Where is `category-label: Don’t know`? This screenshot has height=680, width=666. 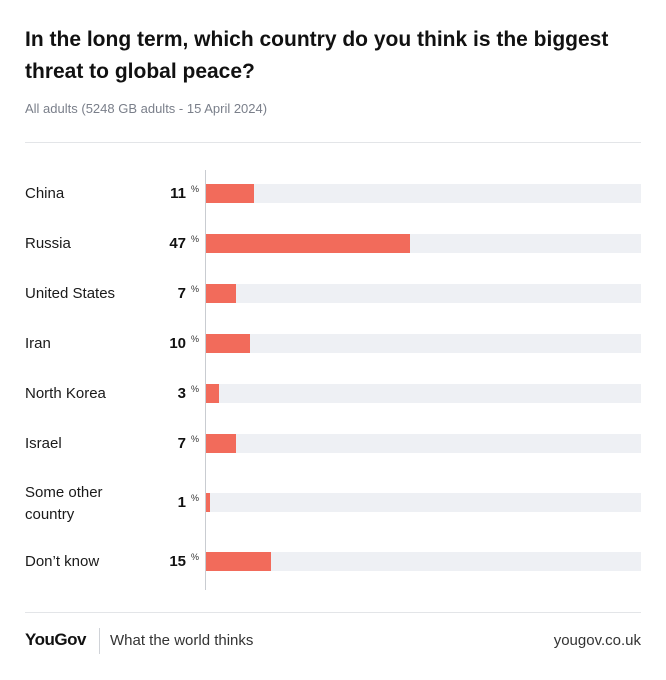
category-label: Don’t know is located at coordinates (62, 561).